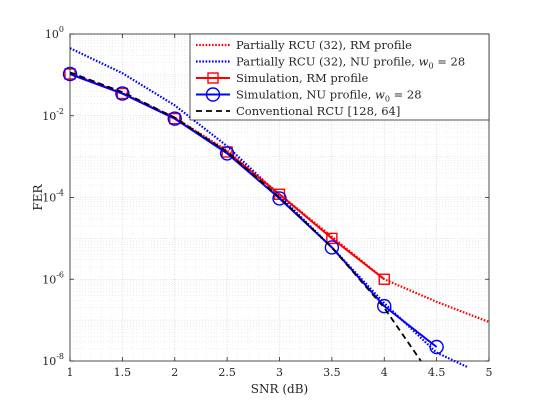 The width and height of the screenshot is (540, 405). I want to click on x-tick-label: 2, so click(174, 372).